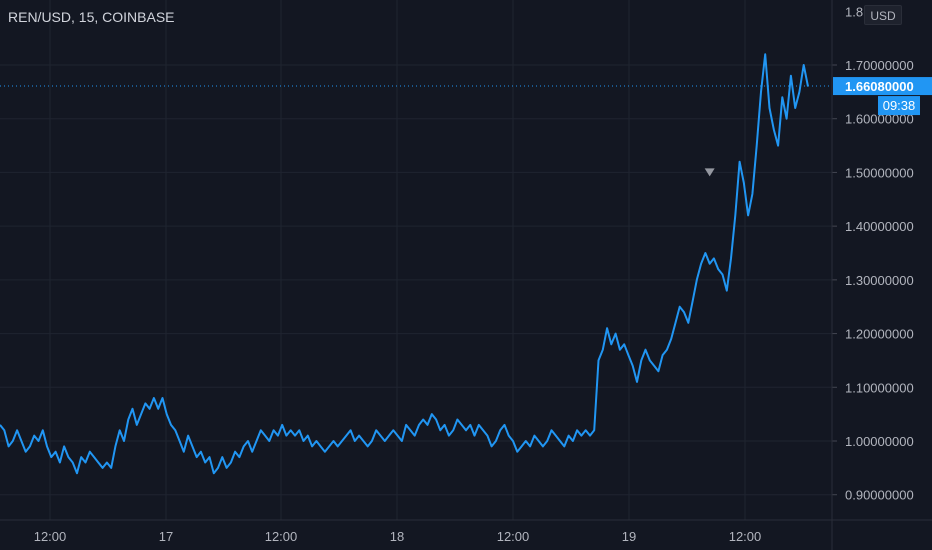 The width and height of the screenshot is (932, 550). I want to click on y-tick-label: 0.90000000, so click(879, 495).